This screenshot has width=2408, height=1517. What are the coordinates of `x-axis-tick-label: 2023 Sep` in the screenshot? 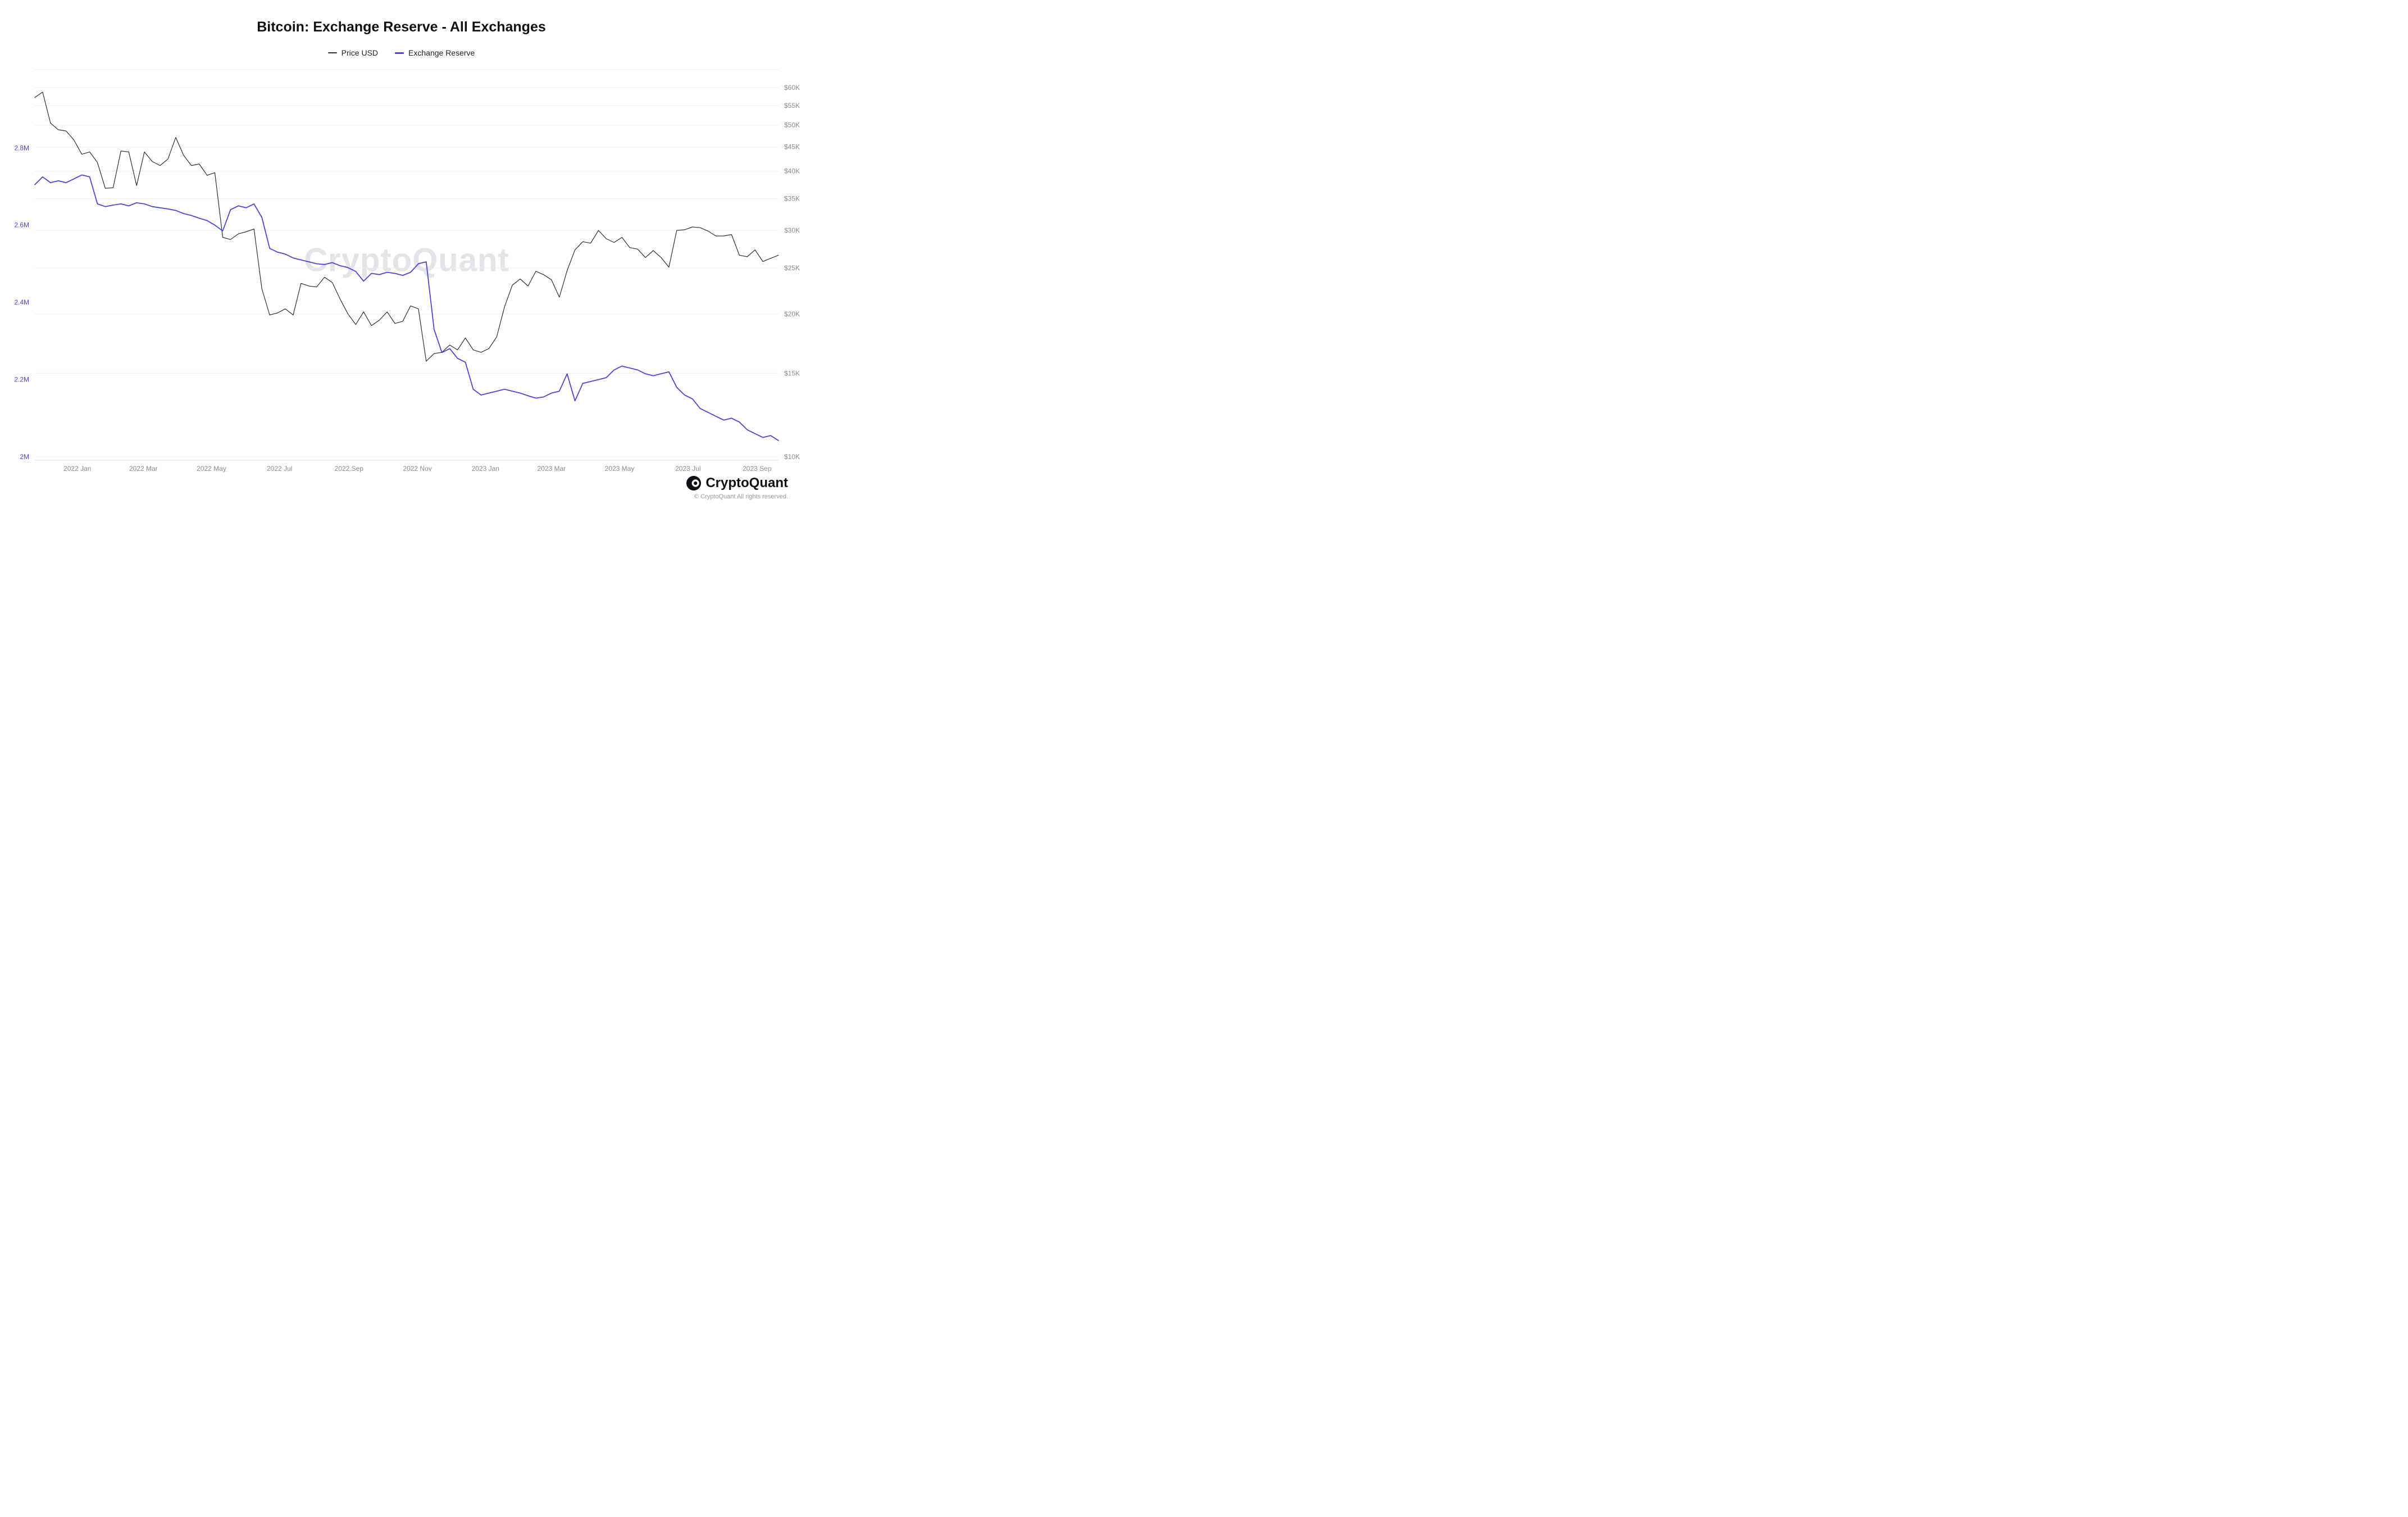 It's located at (757, 469).